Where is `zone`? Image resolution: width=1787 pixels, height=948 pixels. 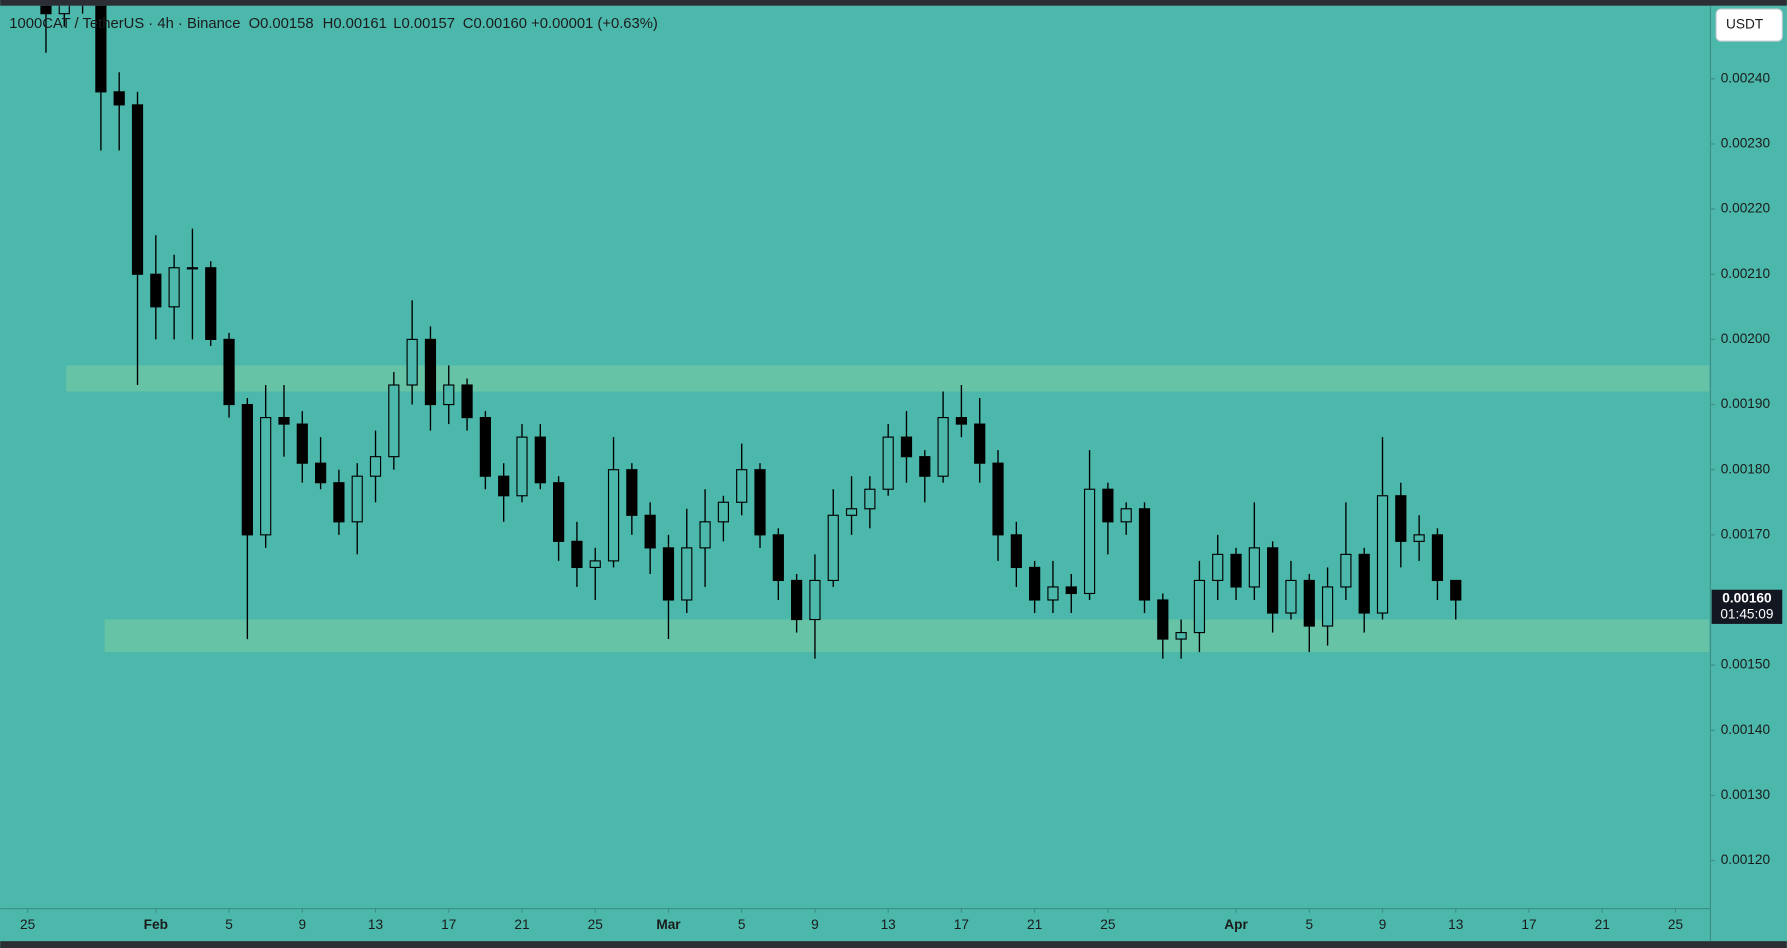
zone is located at coordinates (907, 636).